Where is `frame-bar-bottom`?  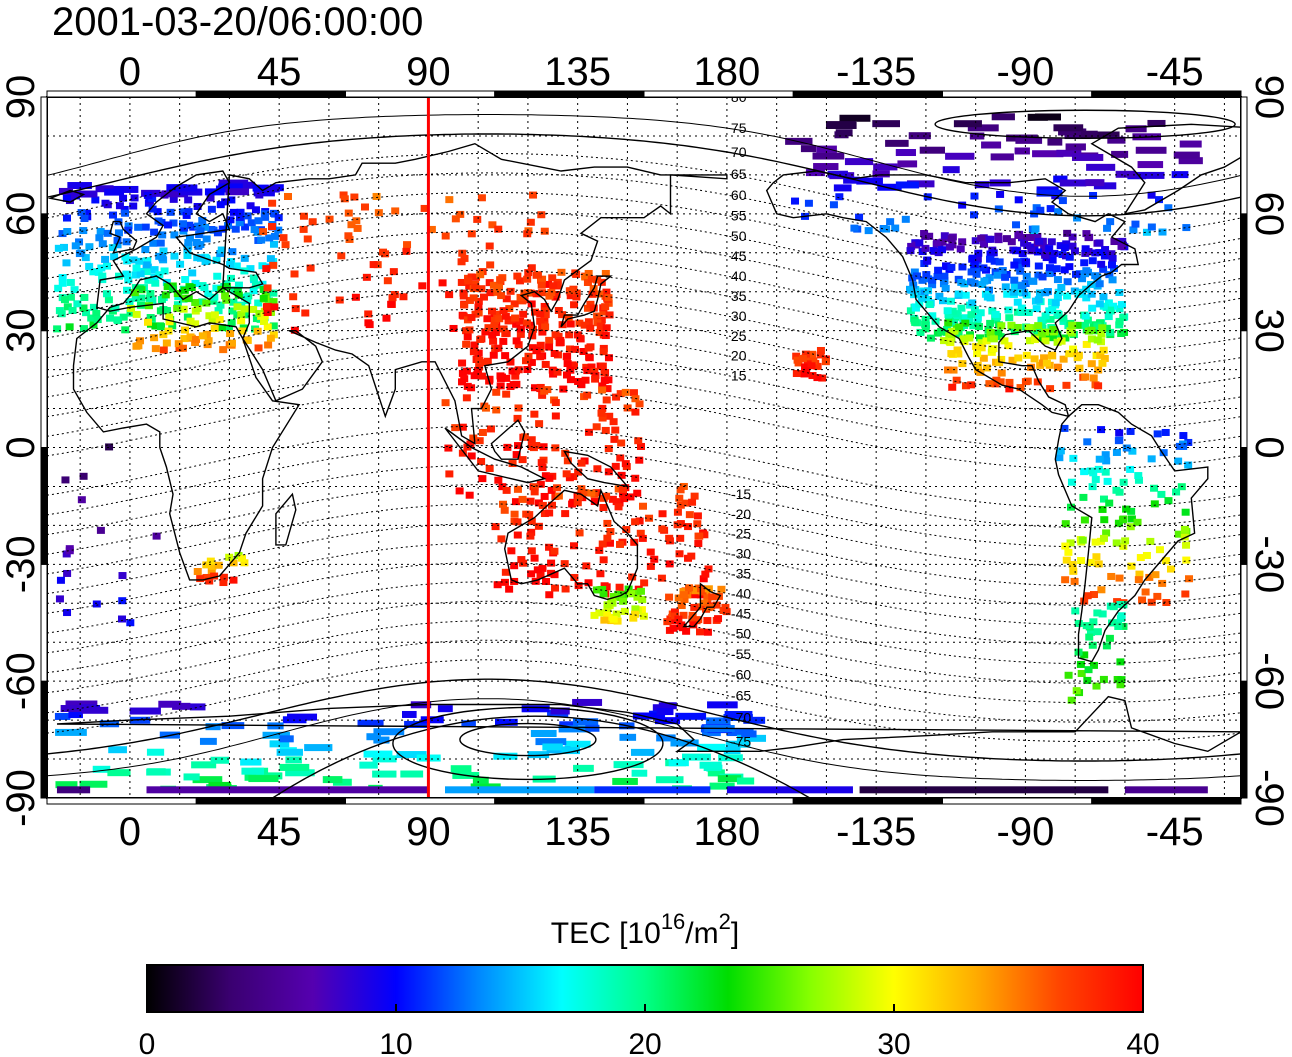 frame-bar-bottom is located at coordinates (270, 801).